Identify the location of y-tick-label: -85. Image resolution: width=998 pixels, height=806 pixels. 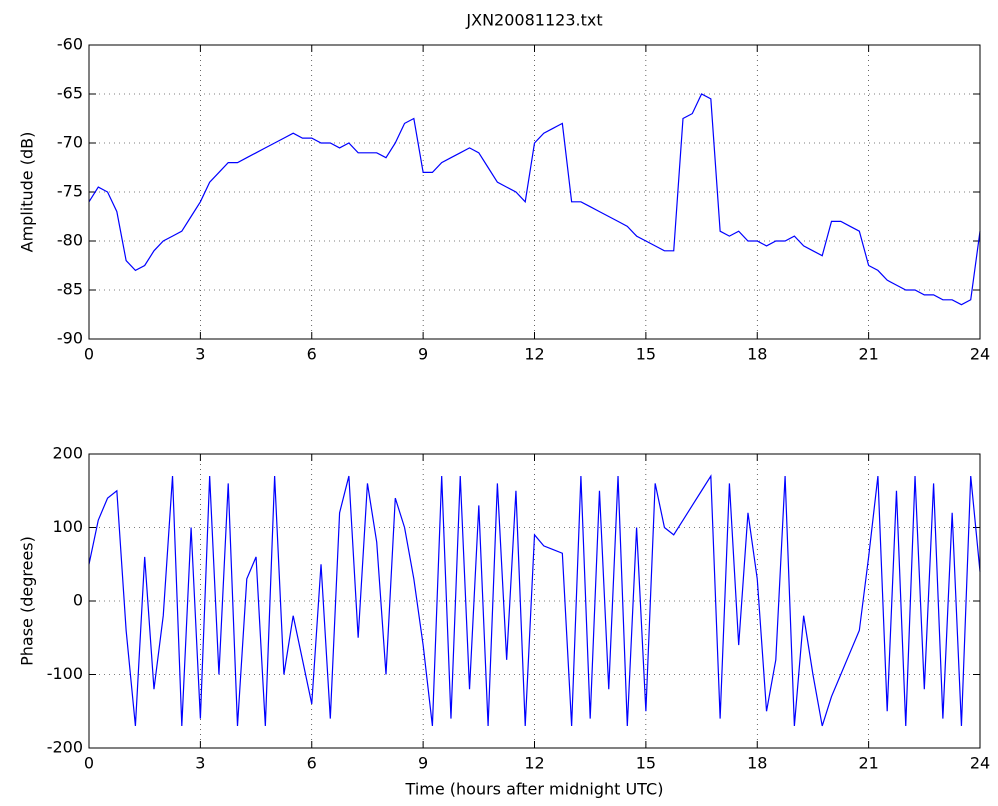
(70, 289).